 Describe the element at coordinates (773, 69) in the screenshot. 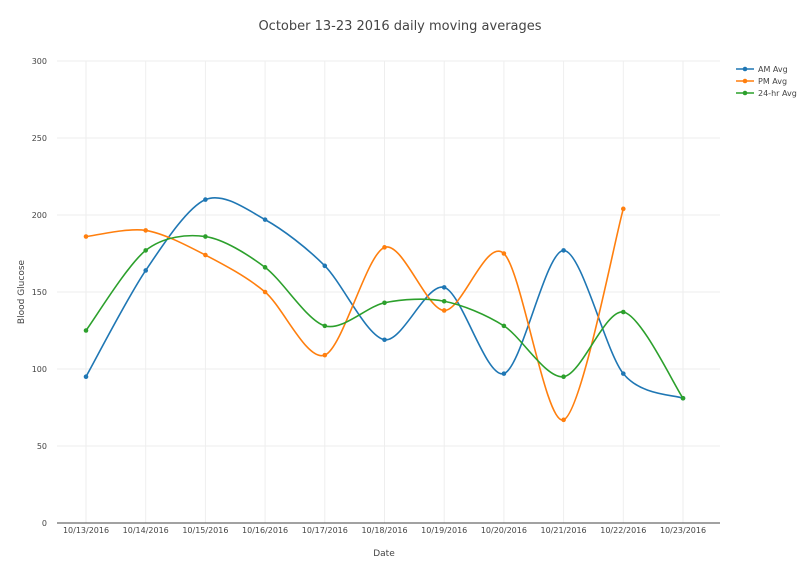

I see `legend-label: AM Avg` at that location.